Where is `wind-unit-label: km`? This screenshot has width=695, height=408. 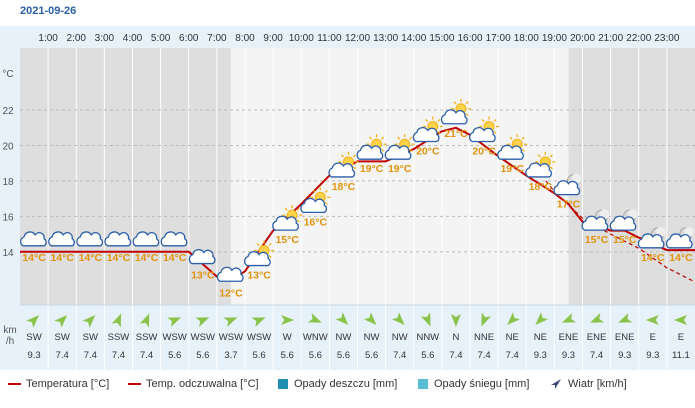
wind-unit-label: km is located at coordinates (9, 330).